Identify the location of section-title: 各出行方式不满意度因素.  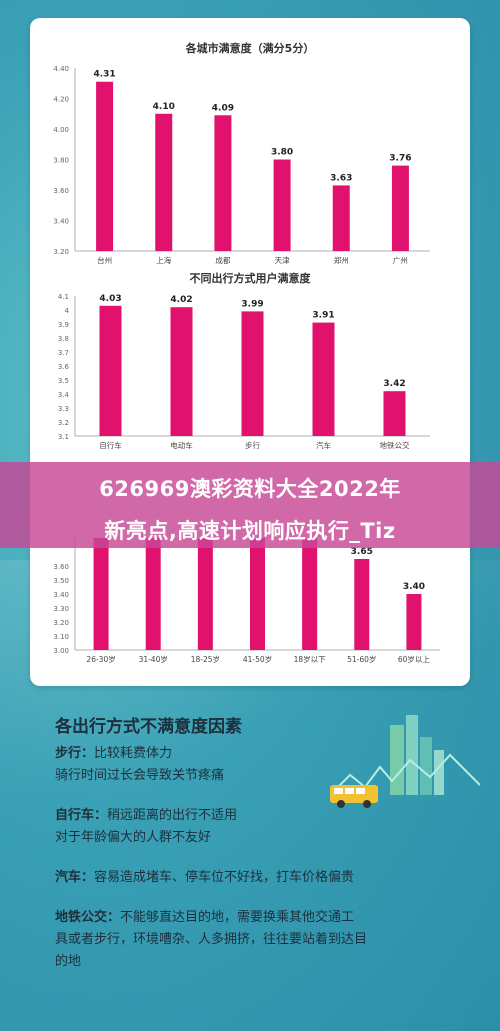
(148, 727).